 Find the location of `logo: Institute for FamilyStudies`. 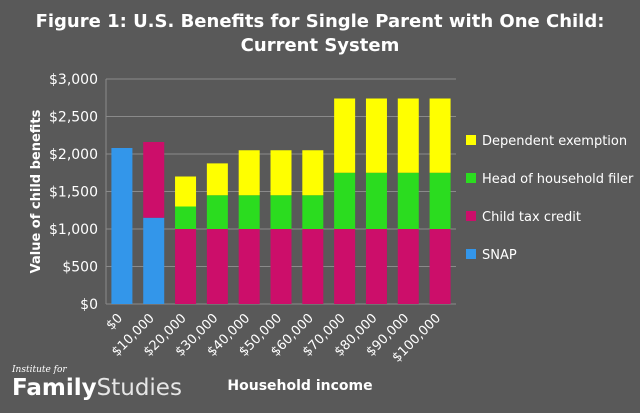

logo: Institute for FamilyStudies is located at coordinates (97, 383).